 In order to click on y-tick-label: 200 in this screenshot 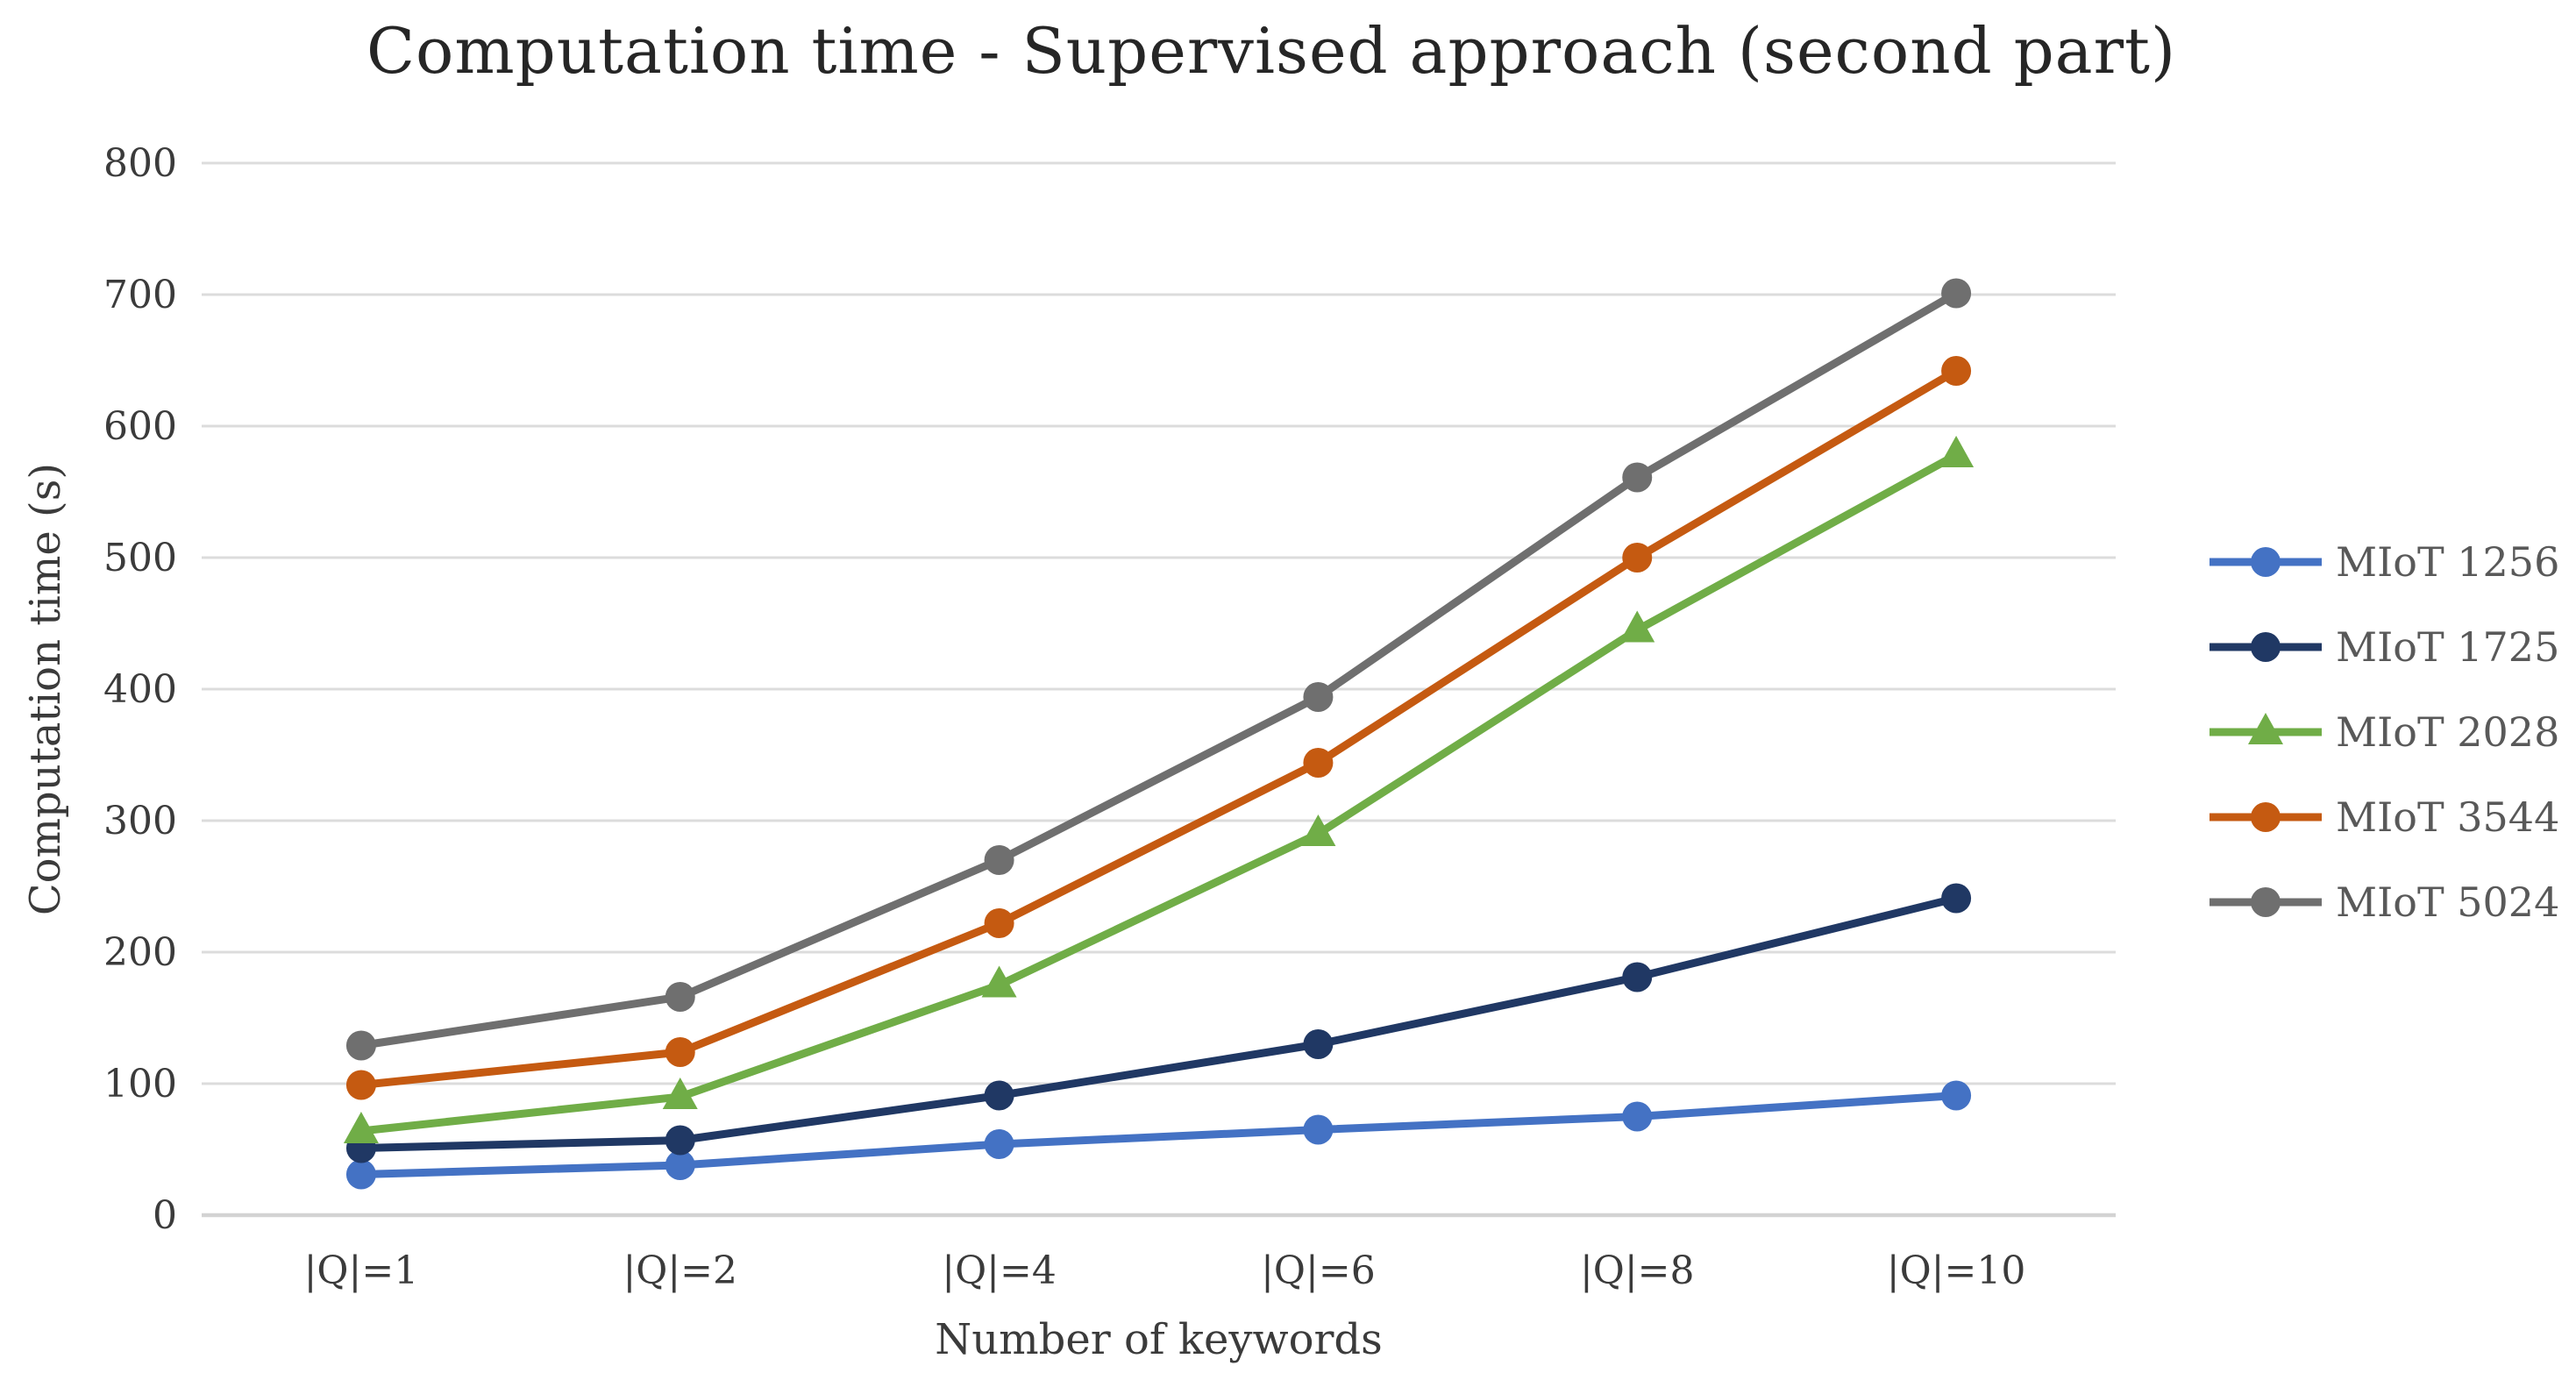, I will do `click(140, 952)`.